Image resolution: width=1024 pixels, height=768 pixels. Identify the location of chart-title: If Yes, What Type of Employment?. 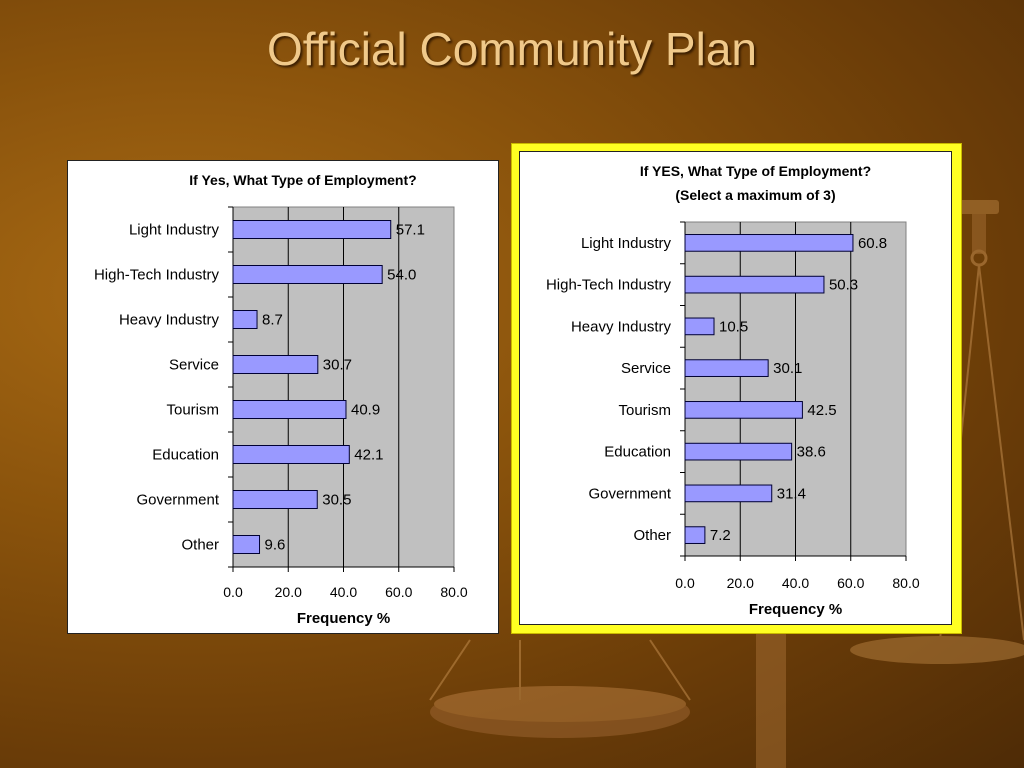
(302, 180).